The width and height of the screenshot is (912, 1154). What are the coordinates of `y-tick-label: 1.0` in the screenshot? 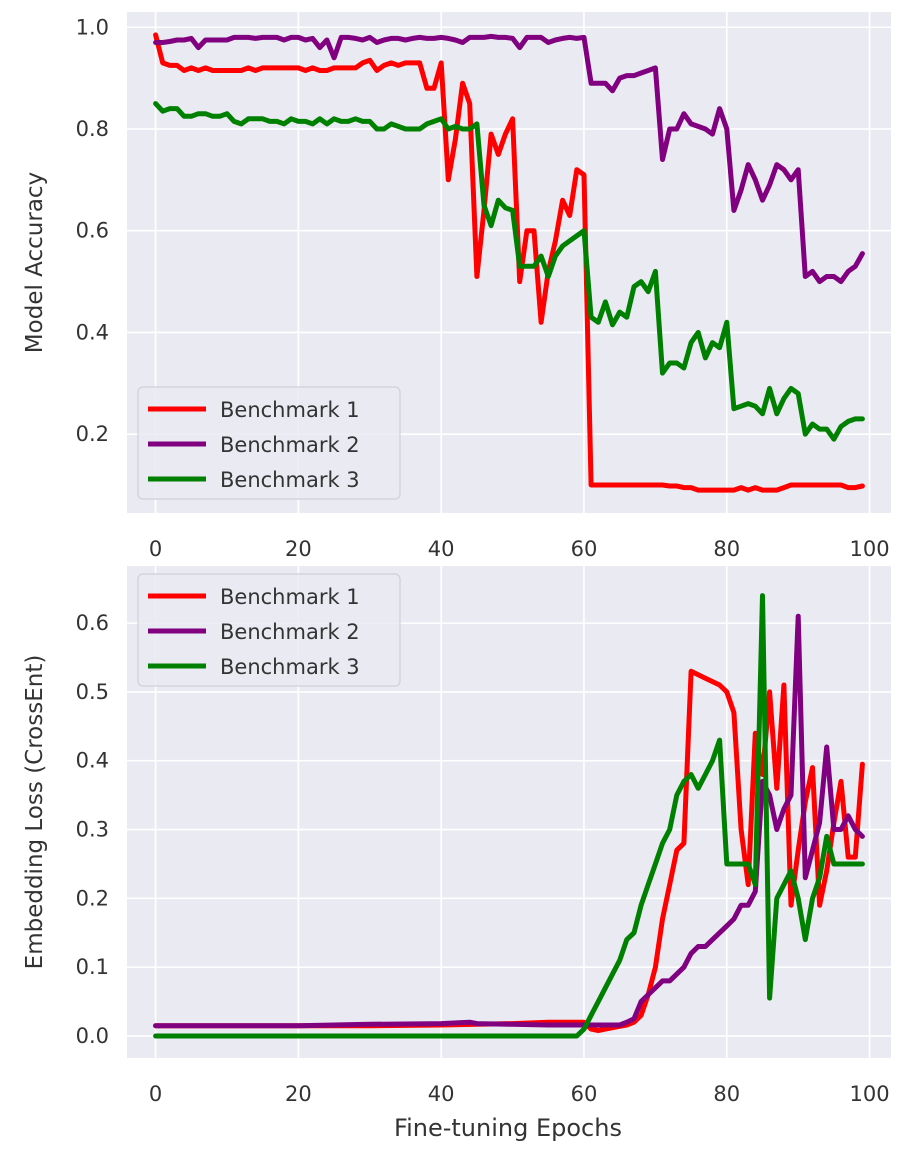 It's located at (92, 27).